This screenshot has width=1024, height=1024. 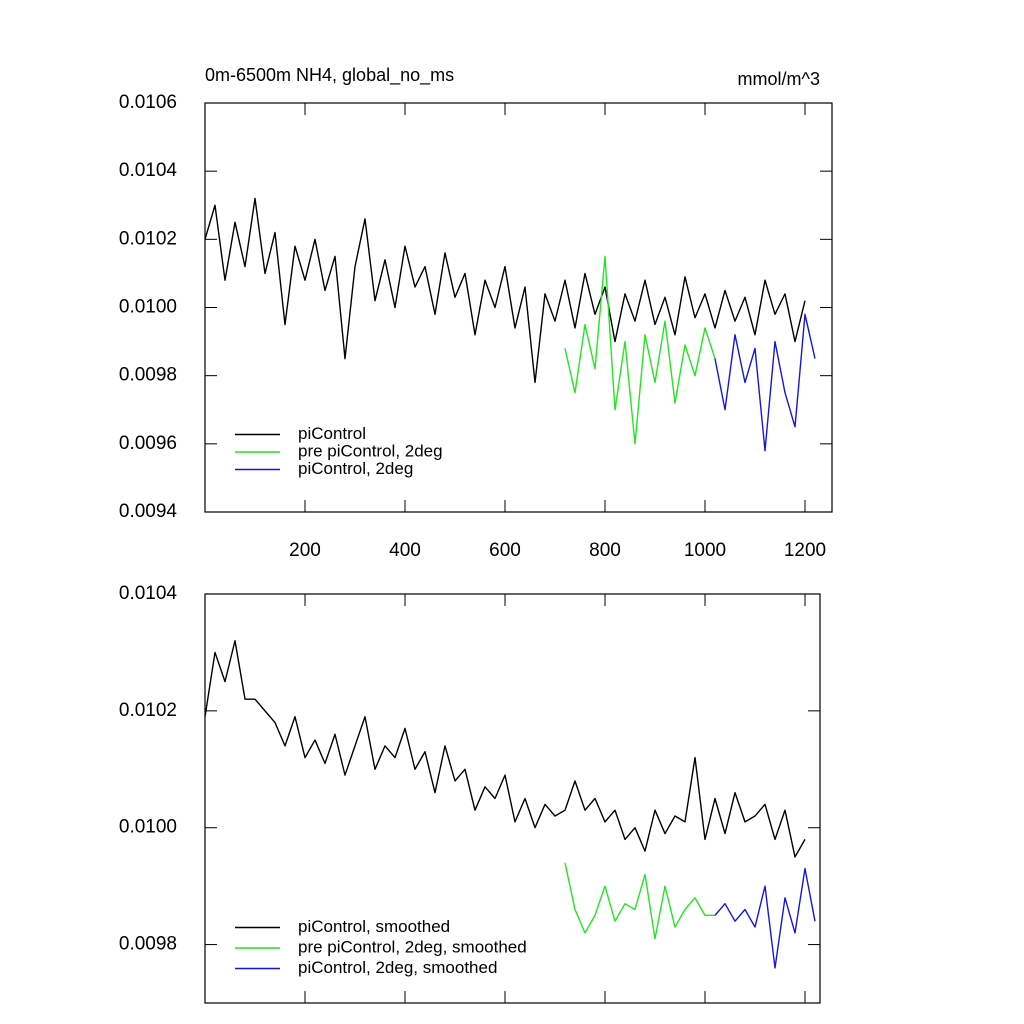 What do you see at coordinates (412, 946) in the screenshot?
I see `legend-label: pre piControl, 2deg, smoothed` at bounding box center [412, 946].